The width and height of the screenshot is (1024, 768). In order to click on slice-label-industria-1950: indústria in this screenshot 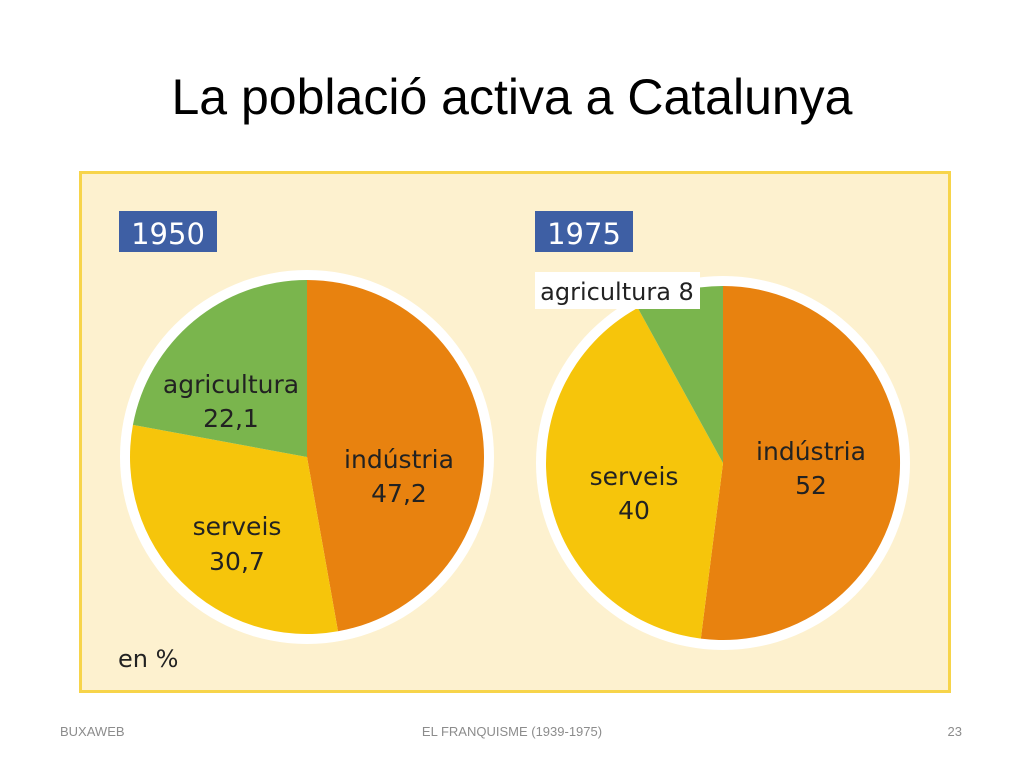, I will do `click(399, 459)`.